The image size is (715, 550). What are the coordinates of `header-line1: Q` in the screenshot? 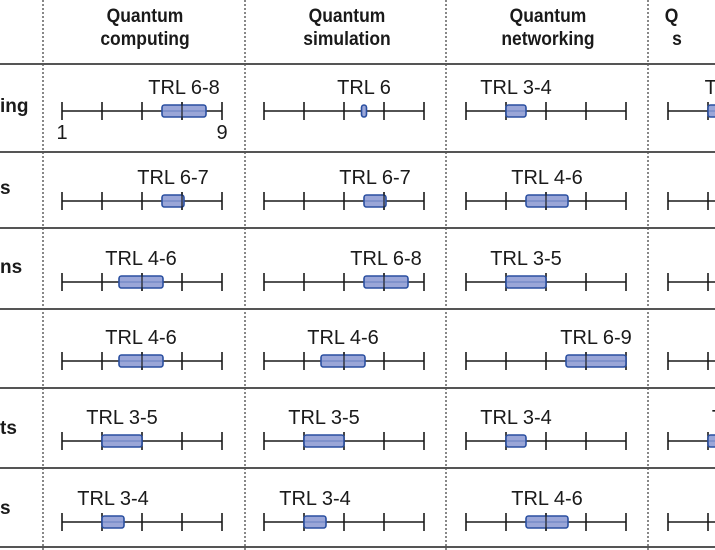 It's located at (671, 16).